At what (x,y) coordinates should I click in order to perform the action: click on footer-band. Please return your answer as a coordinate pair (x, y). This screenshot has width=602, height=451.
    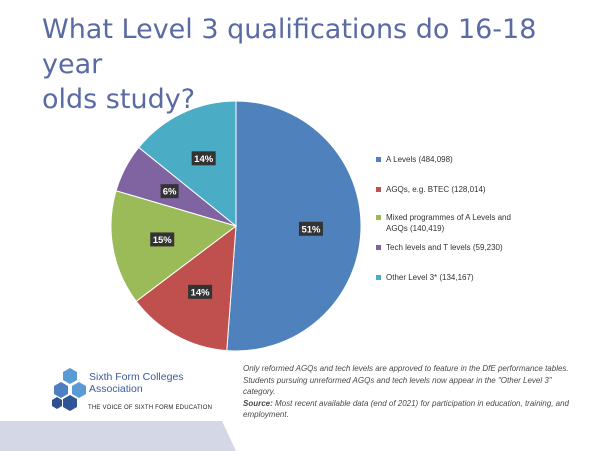
    Looking at the image, I should click on (118, 436).